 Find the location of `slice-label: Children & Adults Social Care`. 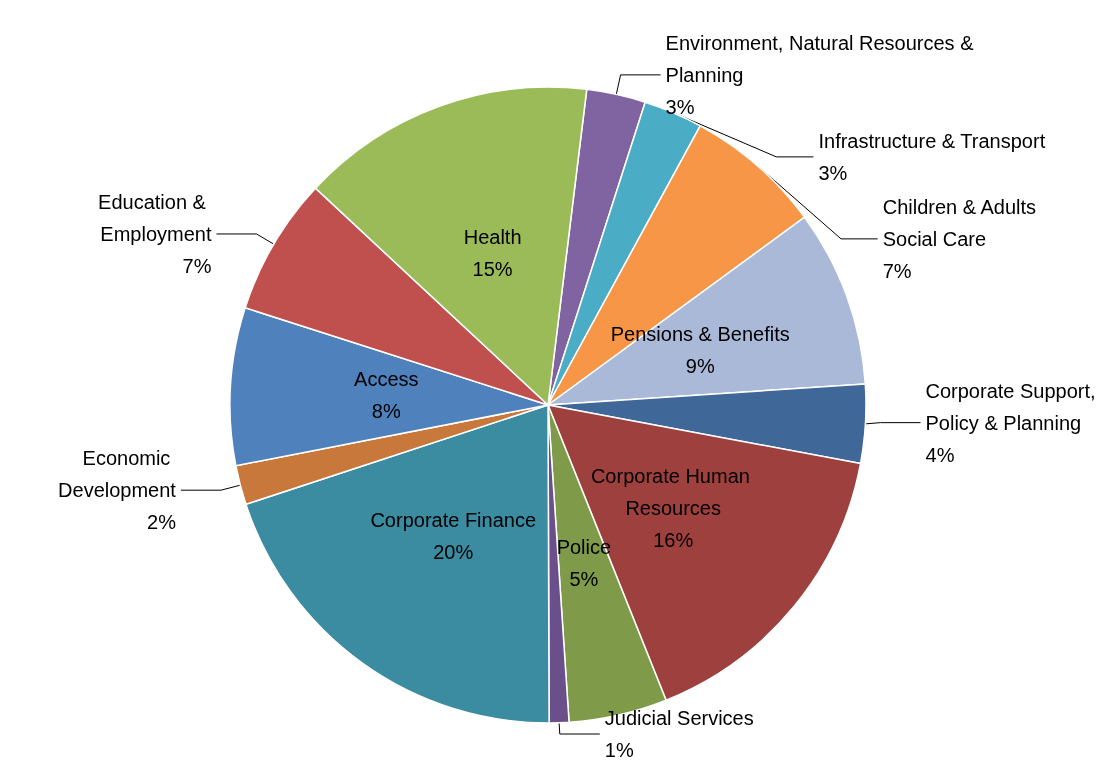

slice-label: Children & Adults Social Care is located at coordinates (962, 222).